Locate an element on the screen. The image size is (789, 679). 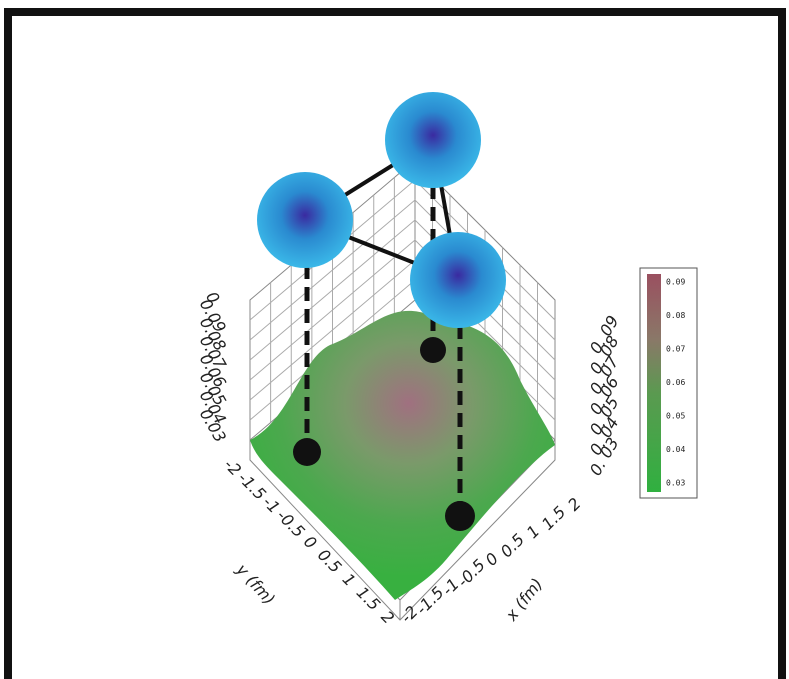
x-tick-label: 2 is located at coordinates (574, 504).